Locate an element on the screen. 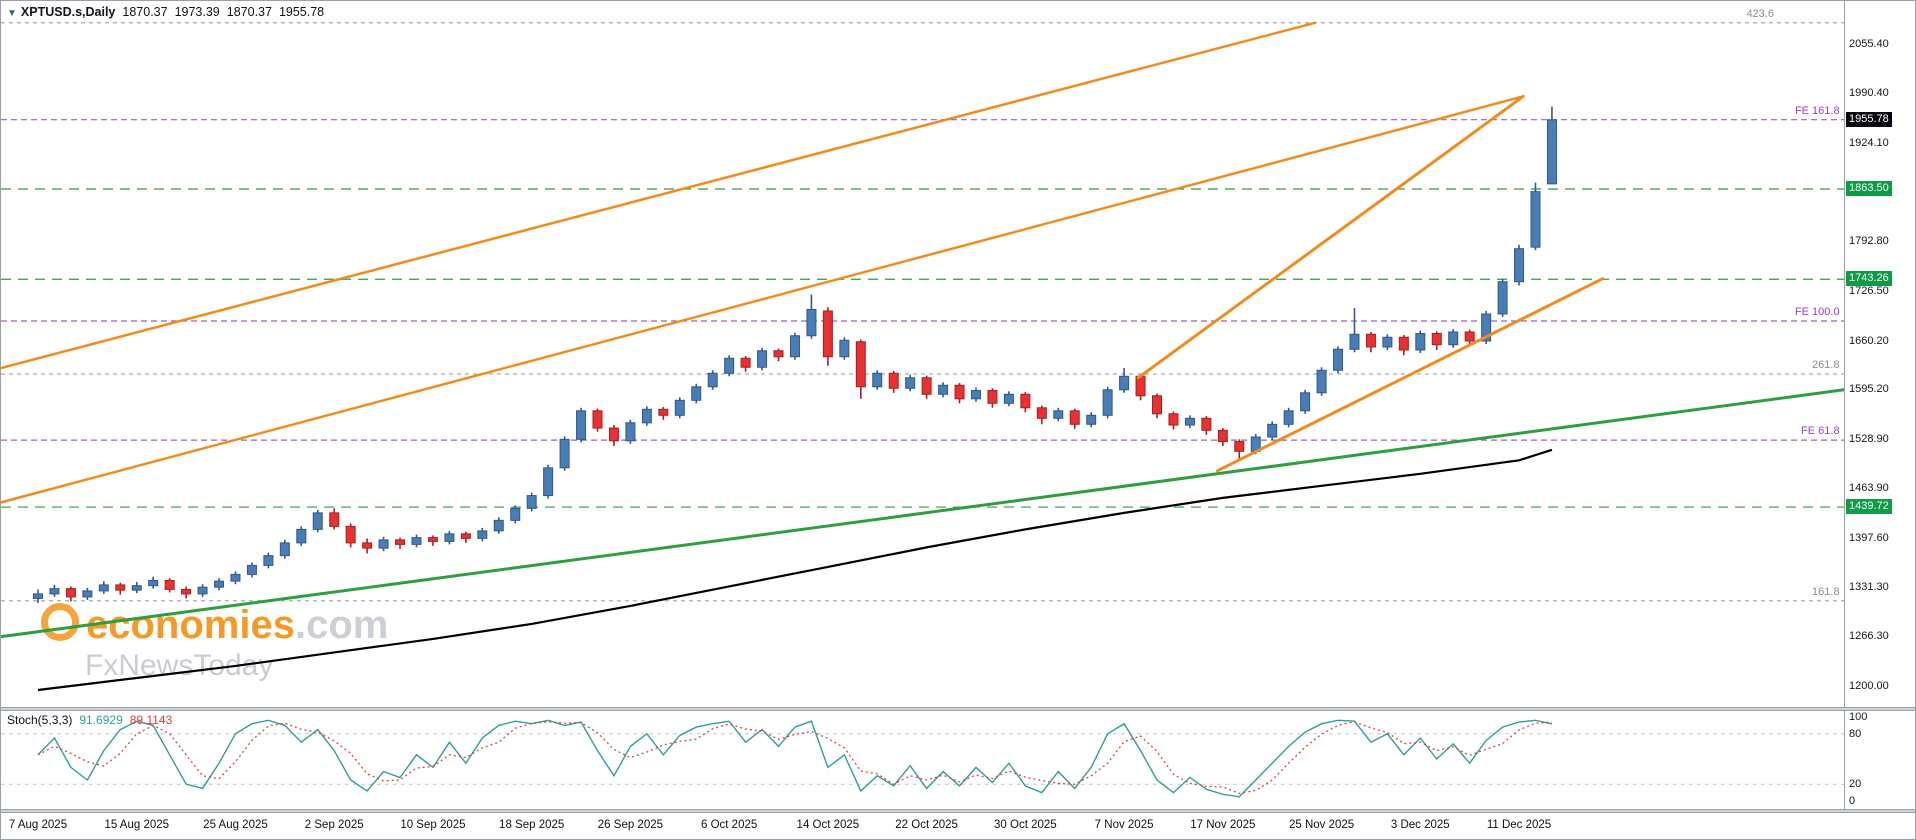 The height and width of the screenshot is (840, 1916). price-level-badge-green: 1863.50 is located at coordinates (1869, 189).